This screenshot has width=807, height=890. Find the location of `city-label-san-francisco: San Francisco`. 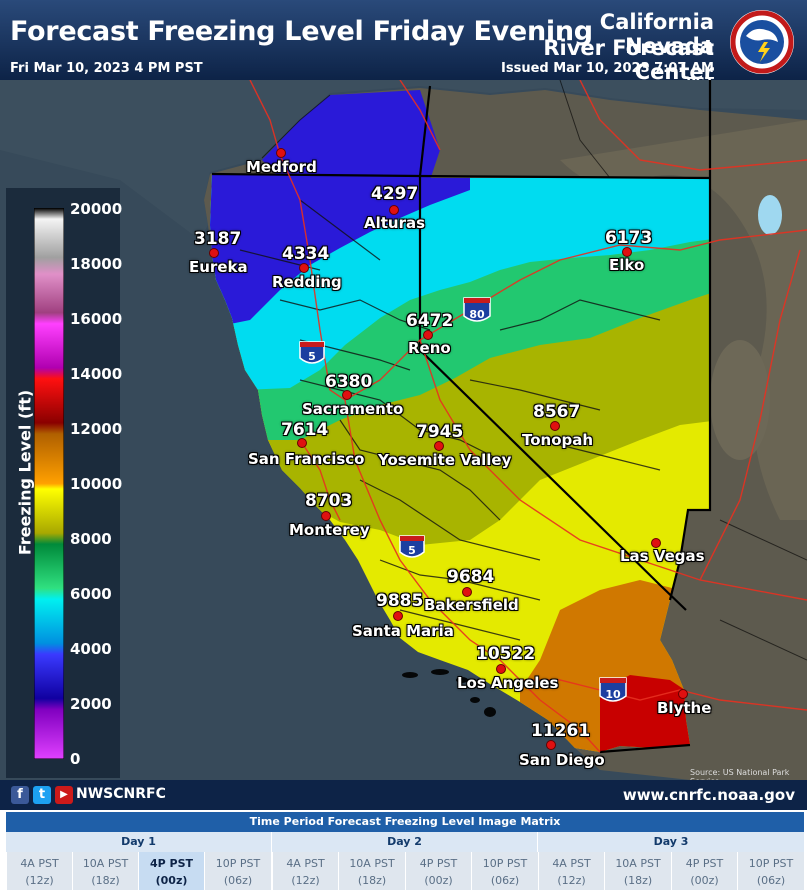

city-label-san-francisco: San Francisco is located at coordinates (306, 459).